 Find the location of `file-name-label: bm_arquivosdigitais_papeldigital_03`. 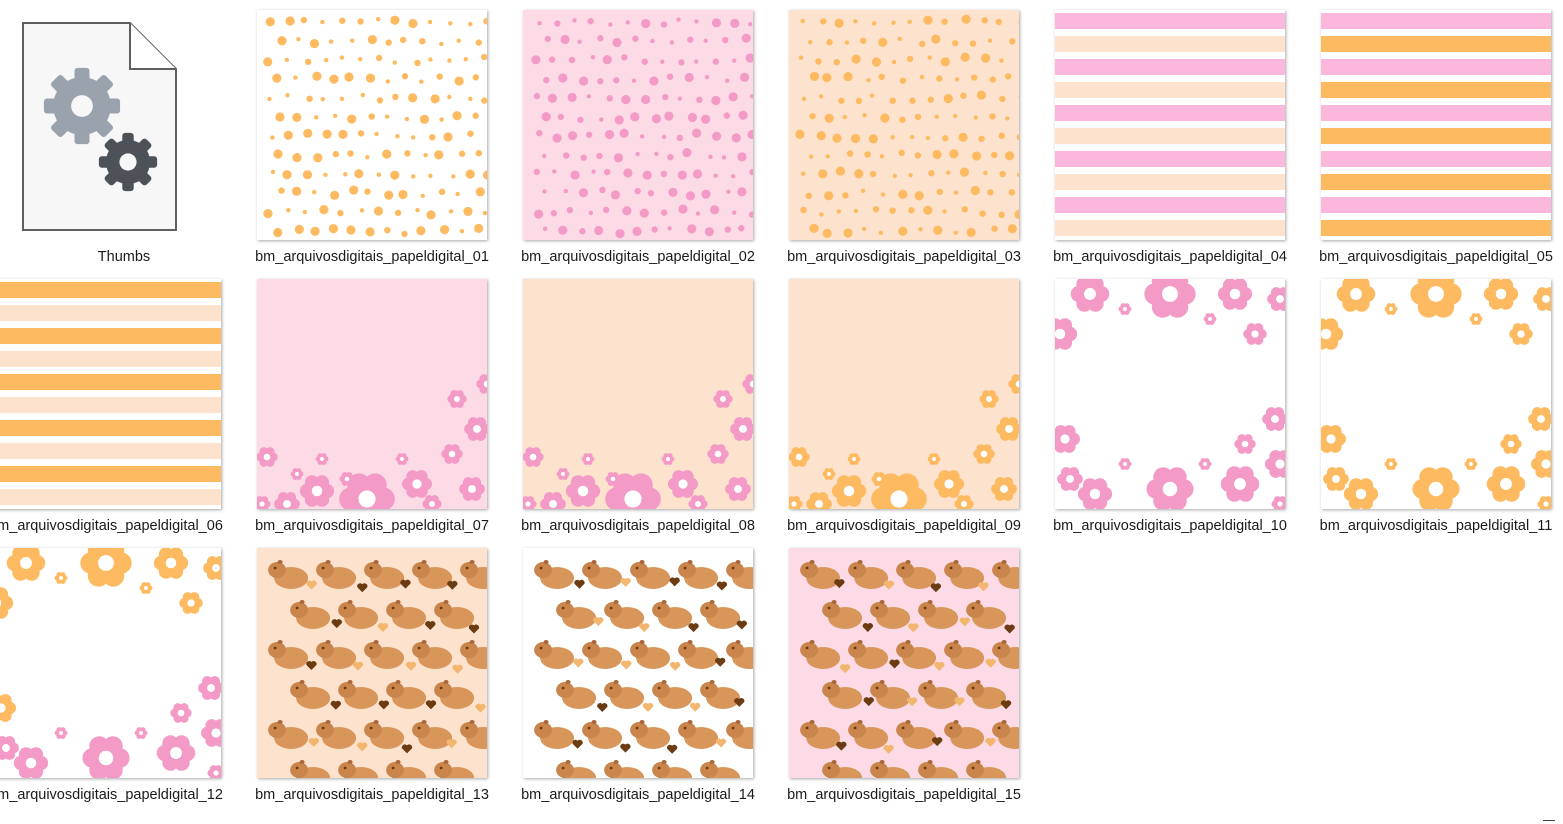

file-name-label: bm_arquivosdigitais_papeldigital_03 is located at coordinates (904, 257).